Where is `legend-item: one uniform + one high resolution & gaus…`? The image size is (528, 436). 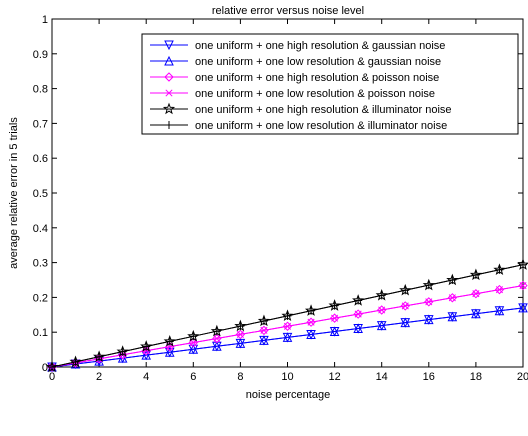 legend-item: one uniform + one high resolution & gaus… is located at coordinates (297, 46).